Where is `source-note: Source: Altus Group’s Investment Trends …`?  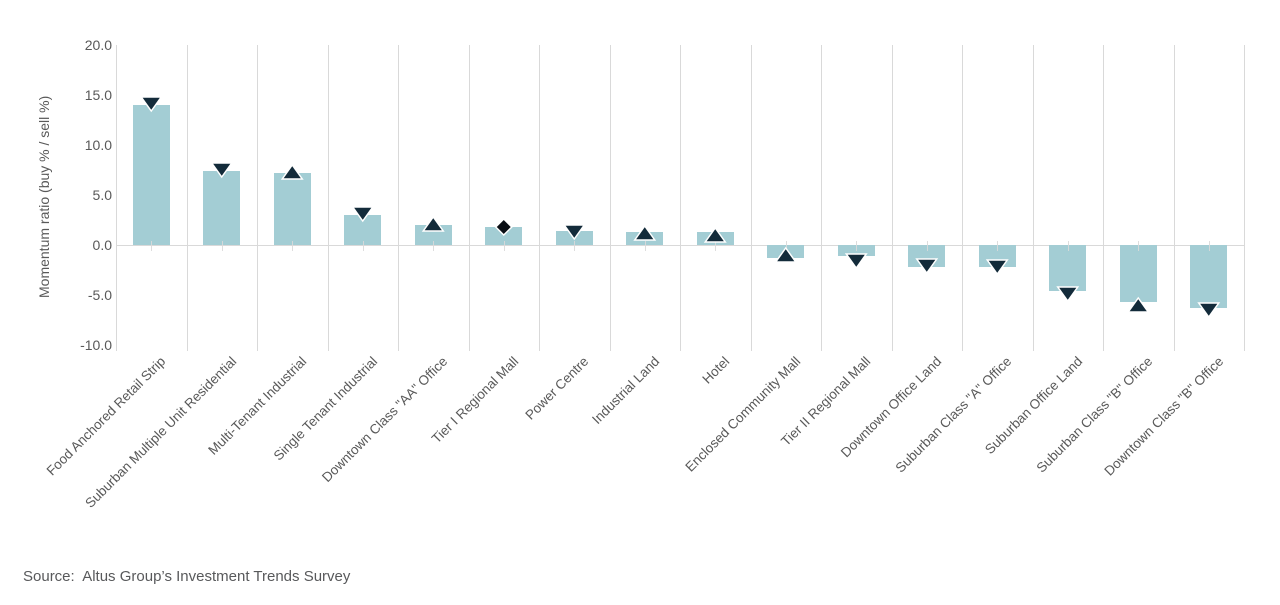
source-note: Source: Altus Group’s Investment Trends … is located at coordinates (187, 576).